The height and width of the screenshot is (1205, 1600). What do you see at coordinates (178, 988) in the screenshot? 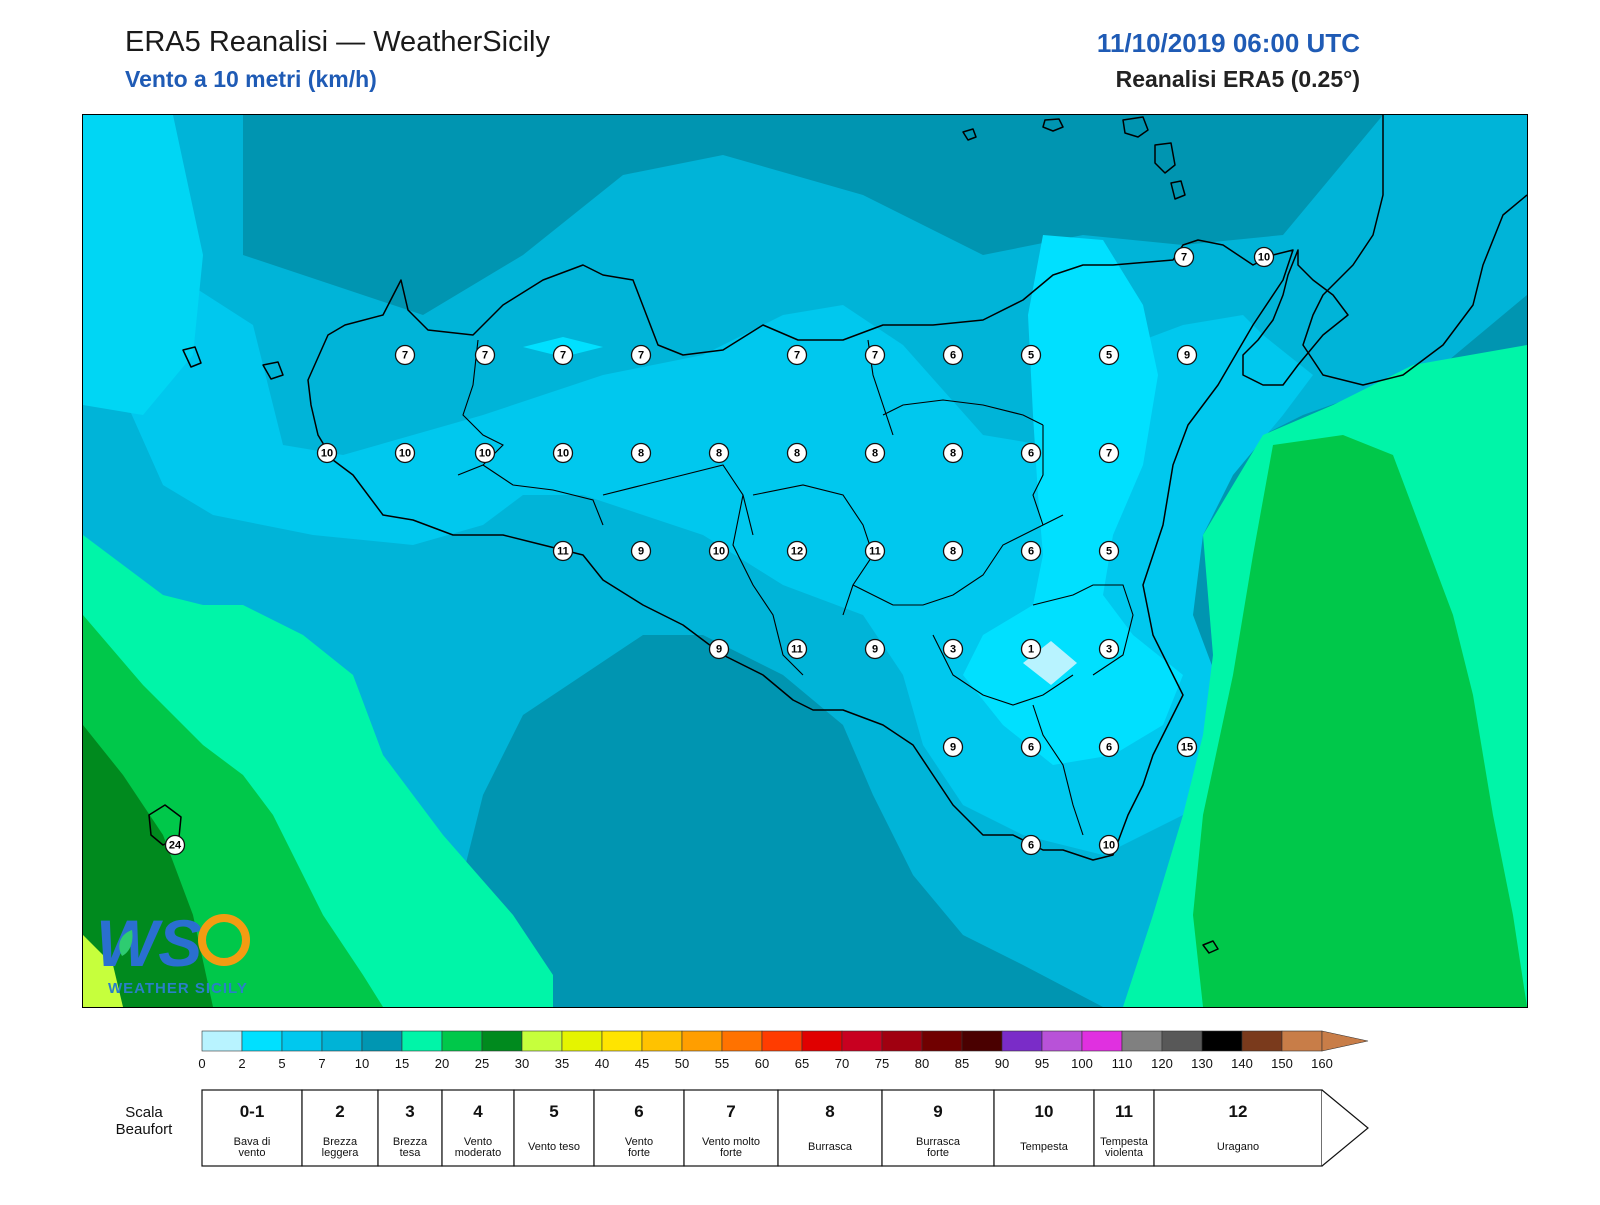
I see `logo-text: WEATHER SICILY` at bounding box center [178, 988].